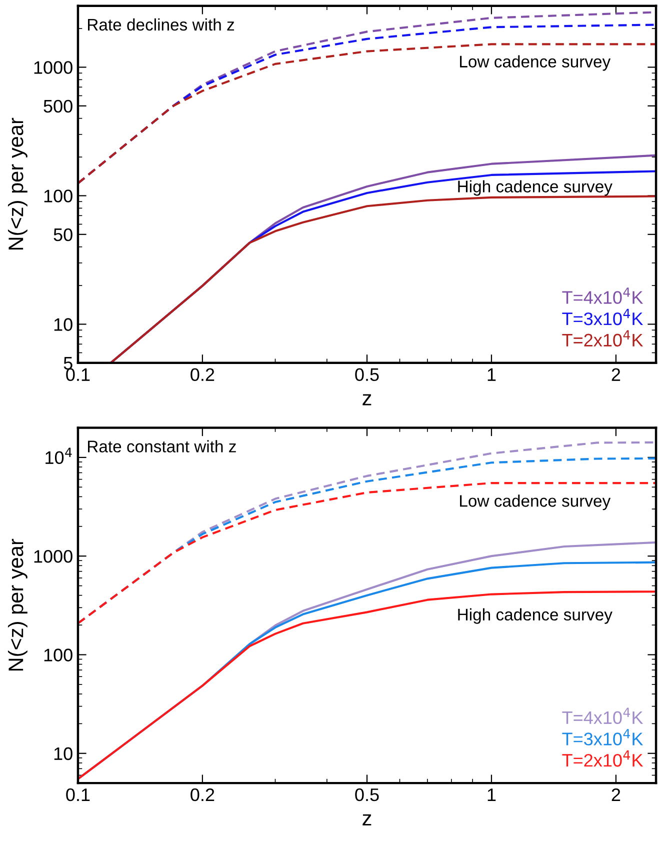  I want to click on y-tick-label: 500, so click(58, 106).